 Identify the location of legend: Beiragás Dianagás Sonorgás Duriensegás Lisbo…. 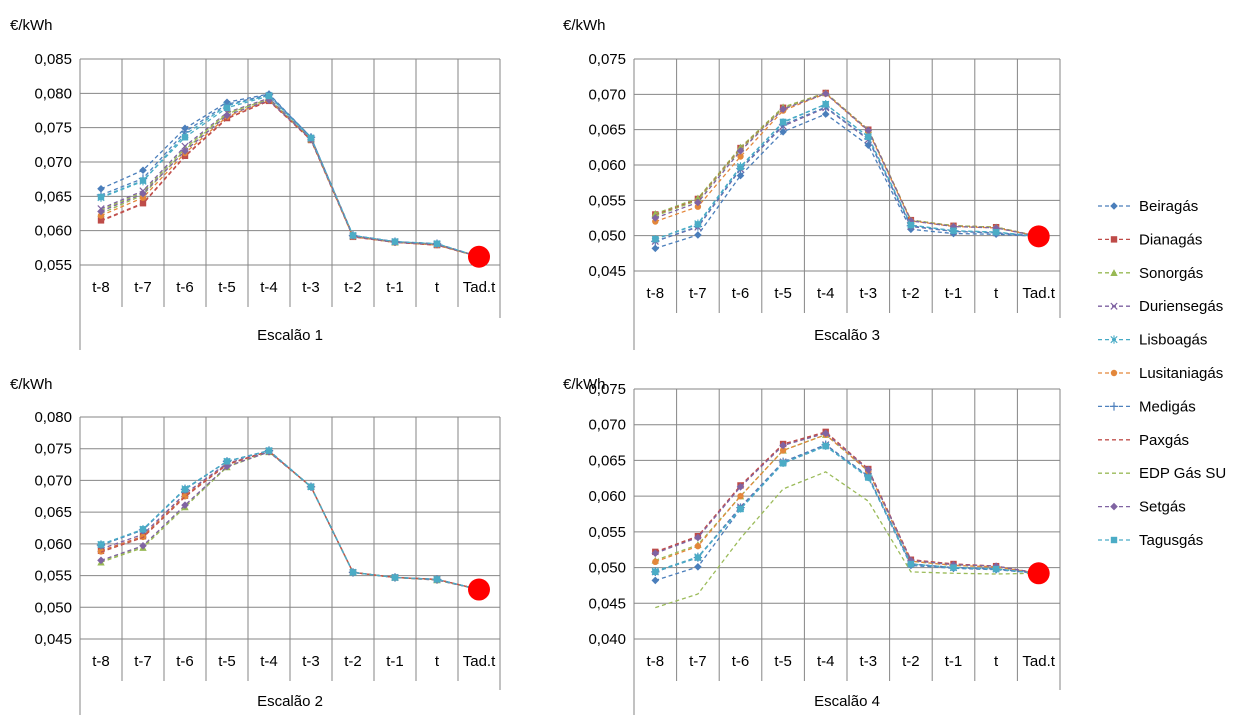
(1162, 373).